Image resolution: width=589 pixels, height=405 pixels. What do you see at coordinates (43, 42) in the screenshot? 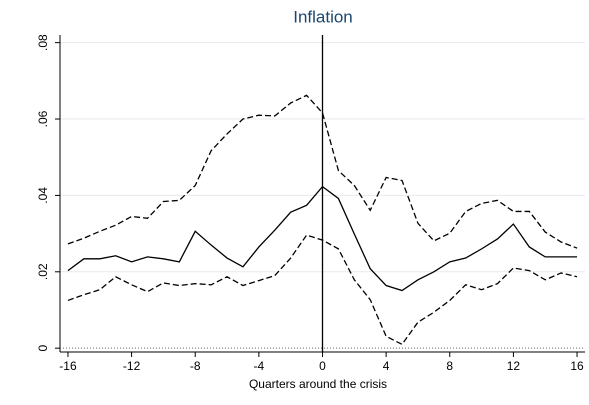
I see `y-tick-label: .08` at bounding box center [43, 42].